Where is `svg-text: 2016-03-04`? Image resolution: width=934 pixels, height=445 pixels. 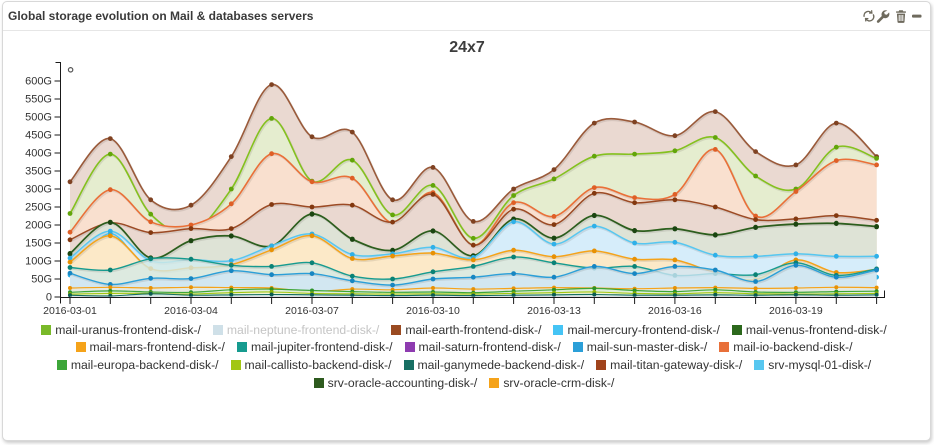
svg-text: 2016-03-04 is located at coordinates (191, 311).